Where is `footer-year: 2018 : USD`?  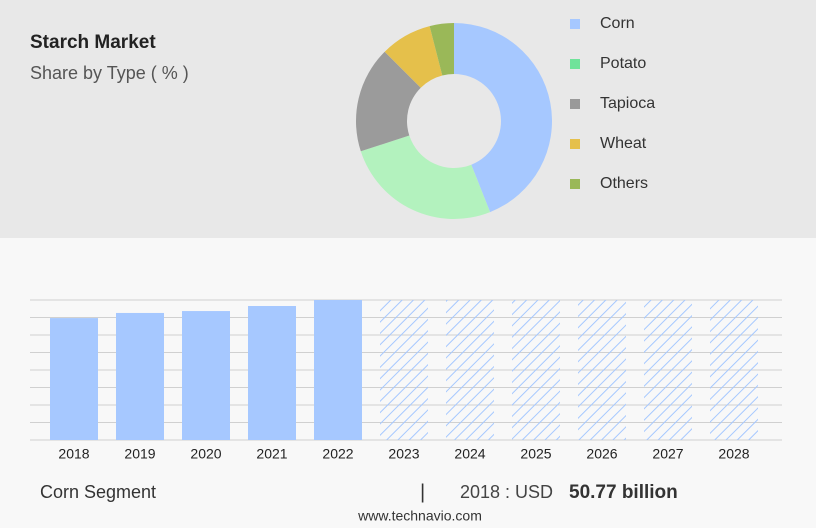 footer-year: 2018 : USD is located at coordinates (506, 492).